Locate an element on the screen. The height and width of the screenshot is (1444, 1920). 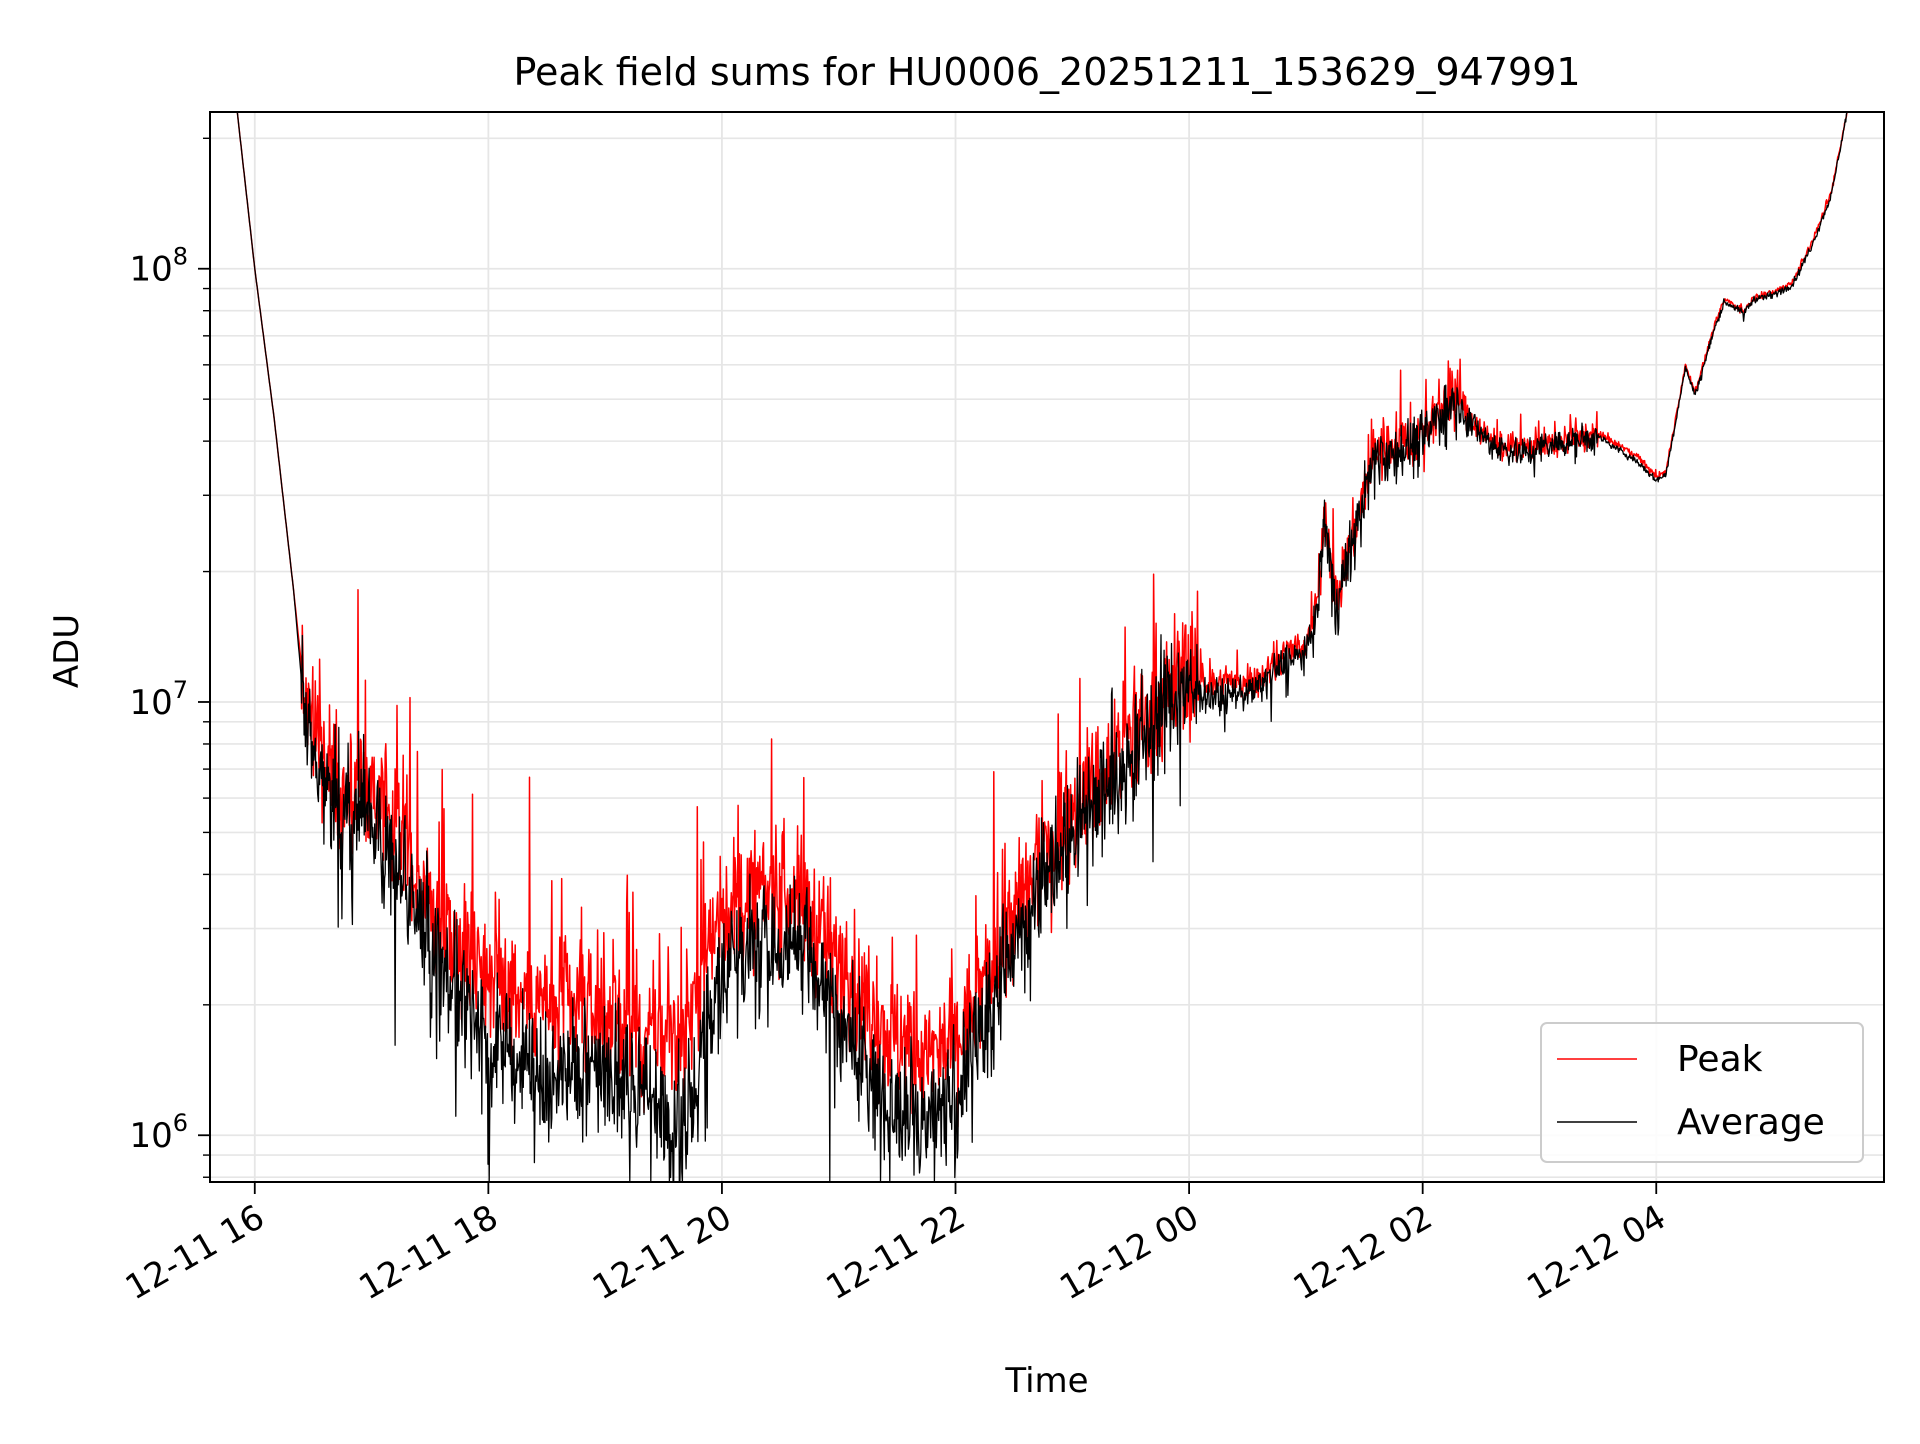
y-tick-label-exponent: 6 is located at coordinates (180, 1123).